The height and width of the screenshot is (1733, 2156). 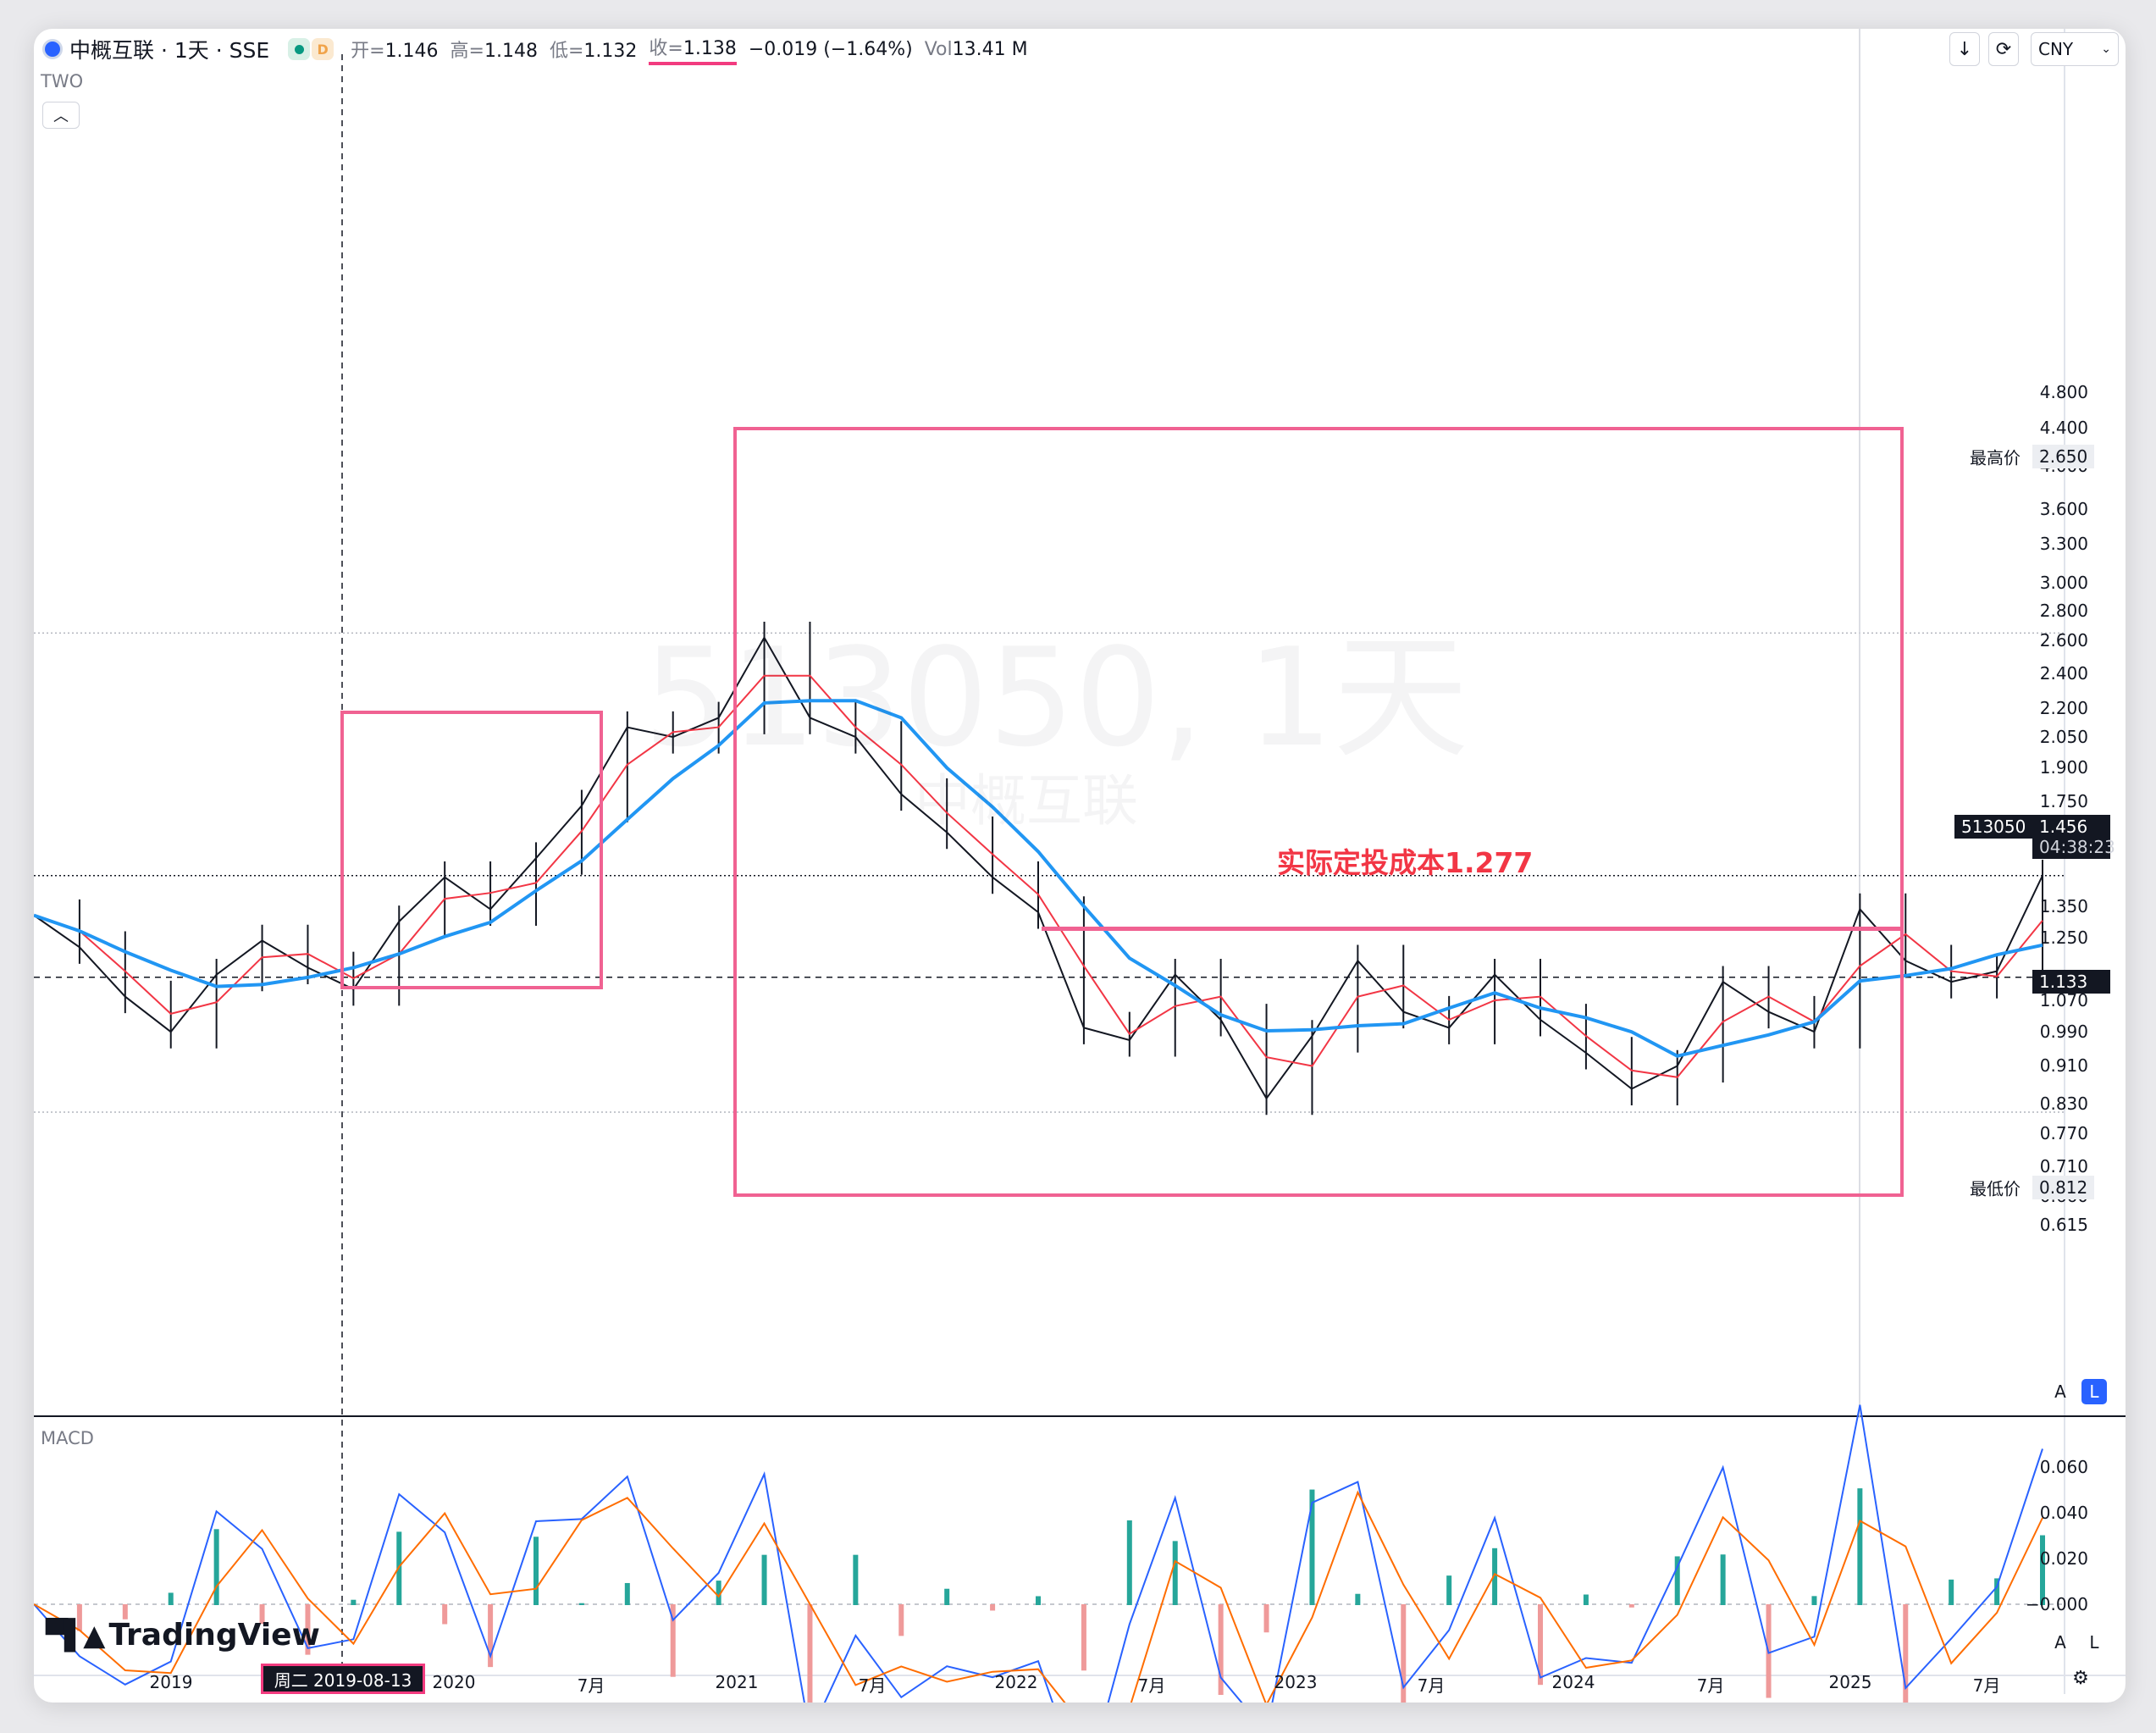 I want to click on change-value: −0.019 (−1.64%), so click(x=830, y=49).